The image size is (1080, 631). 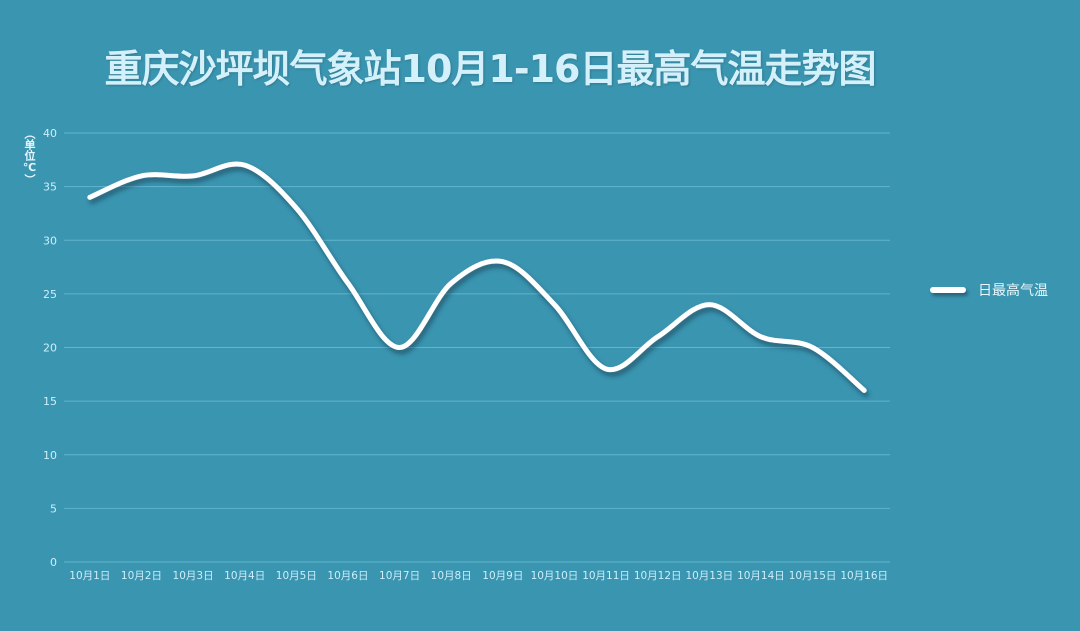 I want to click on x-tick-label: 10月8日, so click(x=451, y=576).